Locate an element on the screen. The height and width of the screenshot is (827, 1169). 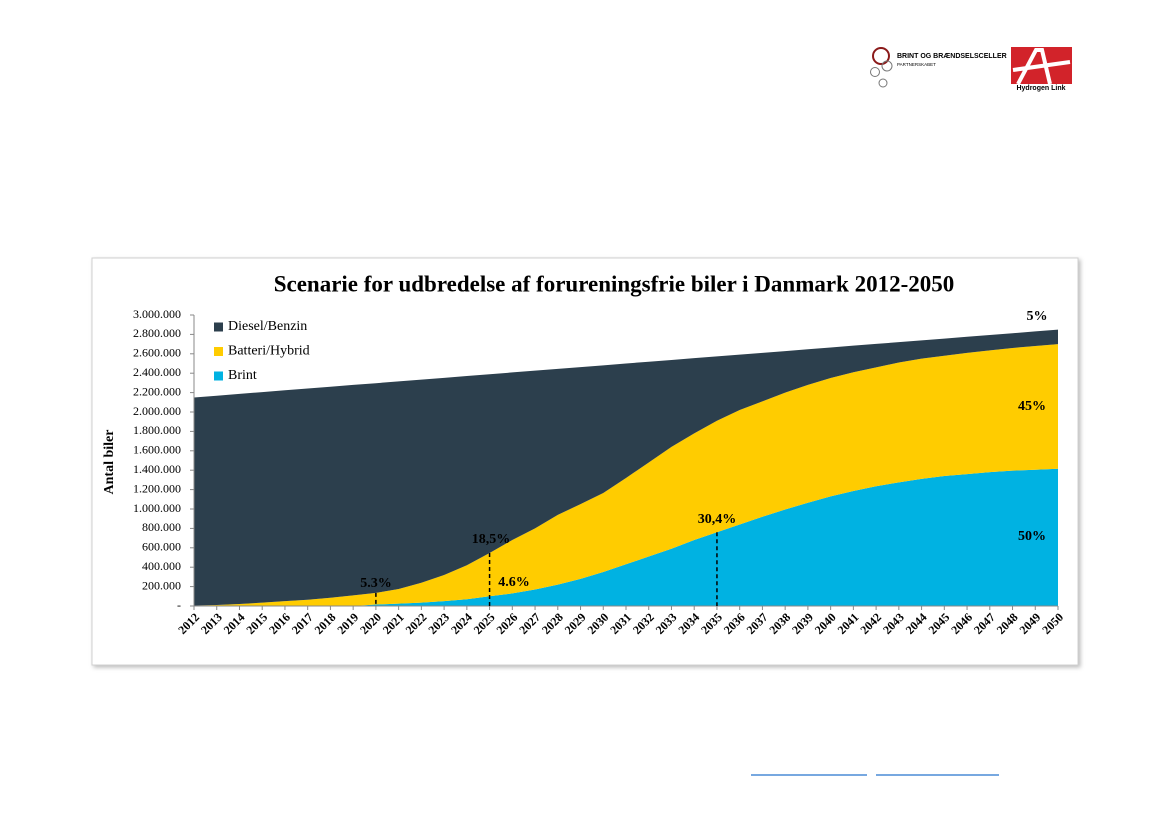
y-tick-label: 1.800.000 is located at coordinates (157, 430).